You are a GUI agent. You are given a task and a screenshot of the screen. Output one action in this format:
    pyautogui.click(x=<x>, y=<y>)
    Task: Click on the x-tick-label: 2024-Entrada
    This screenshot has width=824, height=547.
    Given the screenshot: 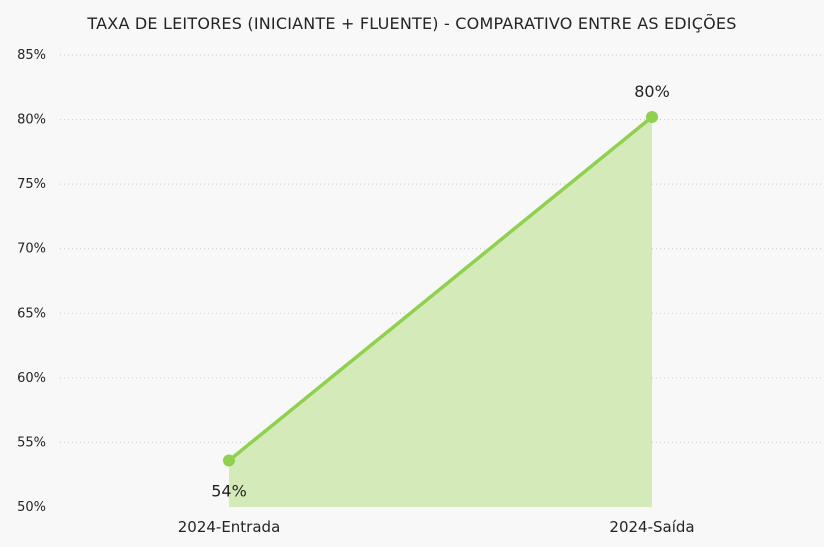 What is the action you would take?
    pyautogui.click(x=229, y=527)
    